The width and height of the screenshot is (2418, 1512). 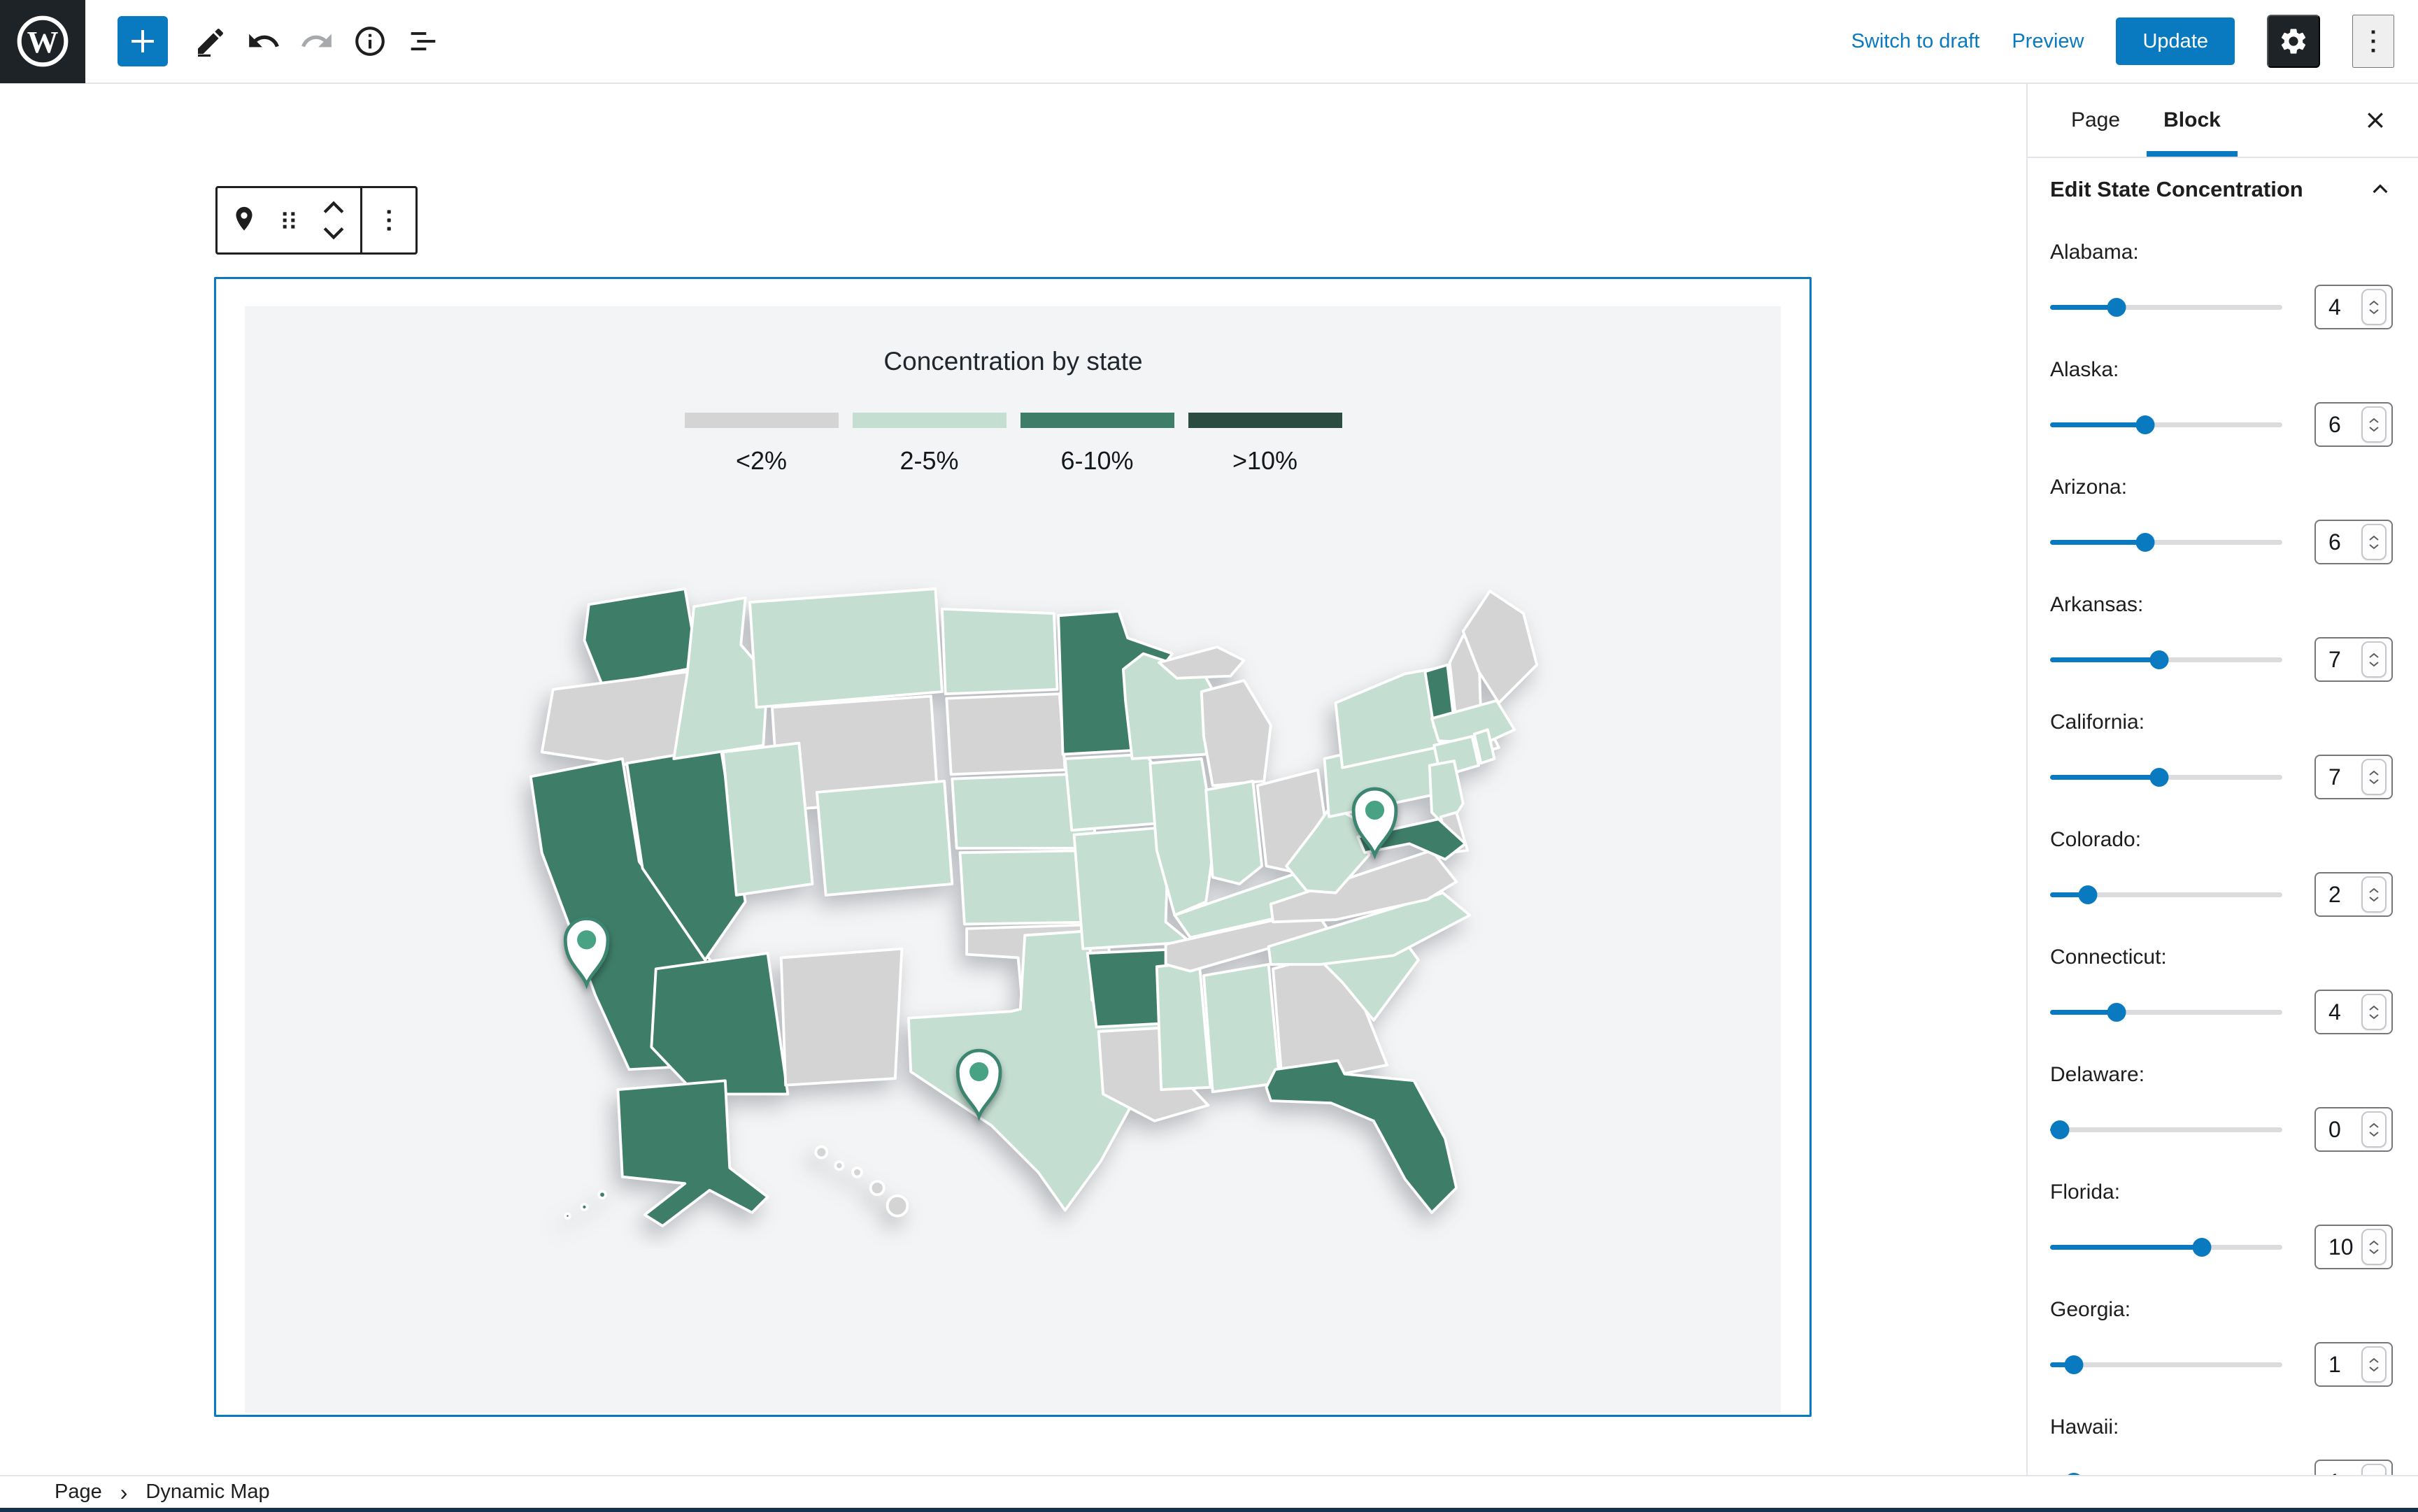 What do you see at coordinates (857, 1172) in the screenshot?
I see `hawaii-island` at bounding box center [857, 1172].